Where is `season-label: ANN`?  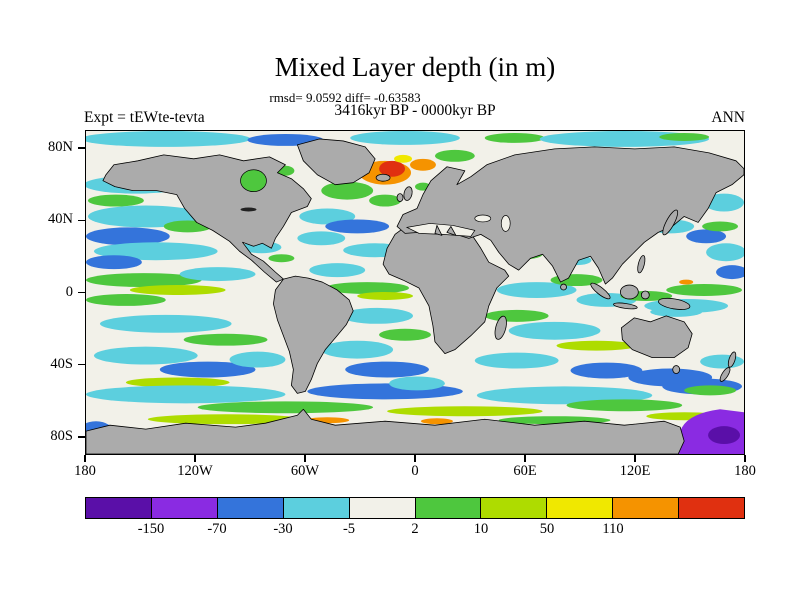
season-label: ANN is located at coordinates (728, 117).